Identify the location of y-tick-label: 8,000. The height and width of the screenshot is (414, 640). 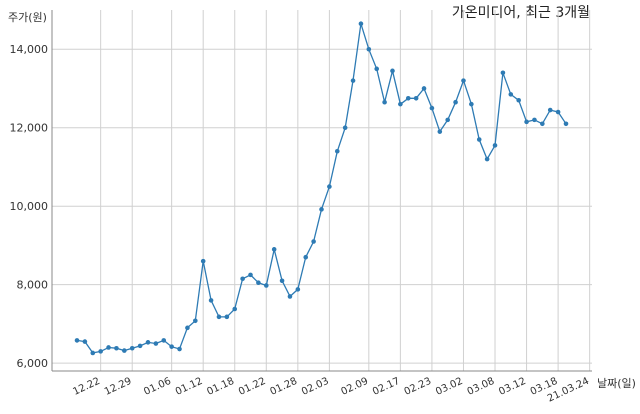
(33, 285).